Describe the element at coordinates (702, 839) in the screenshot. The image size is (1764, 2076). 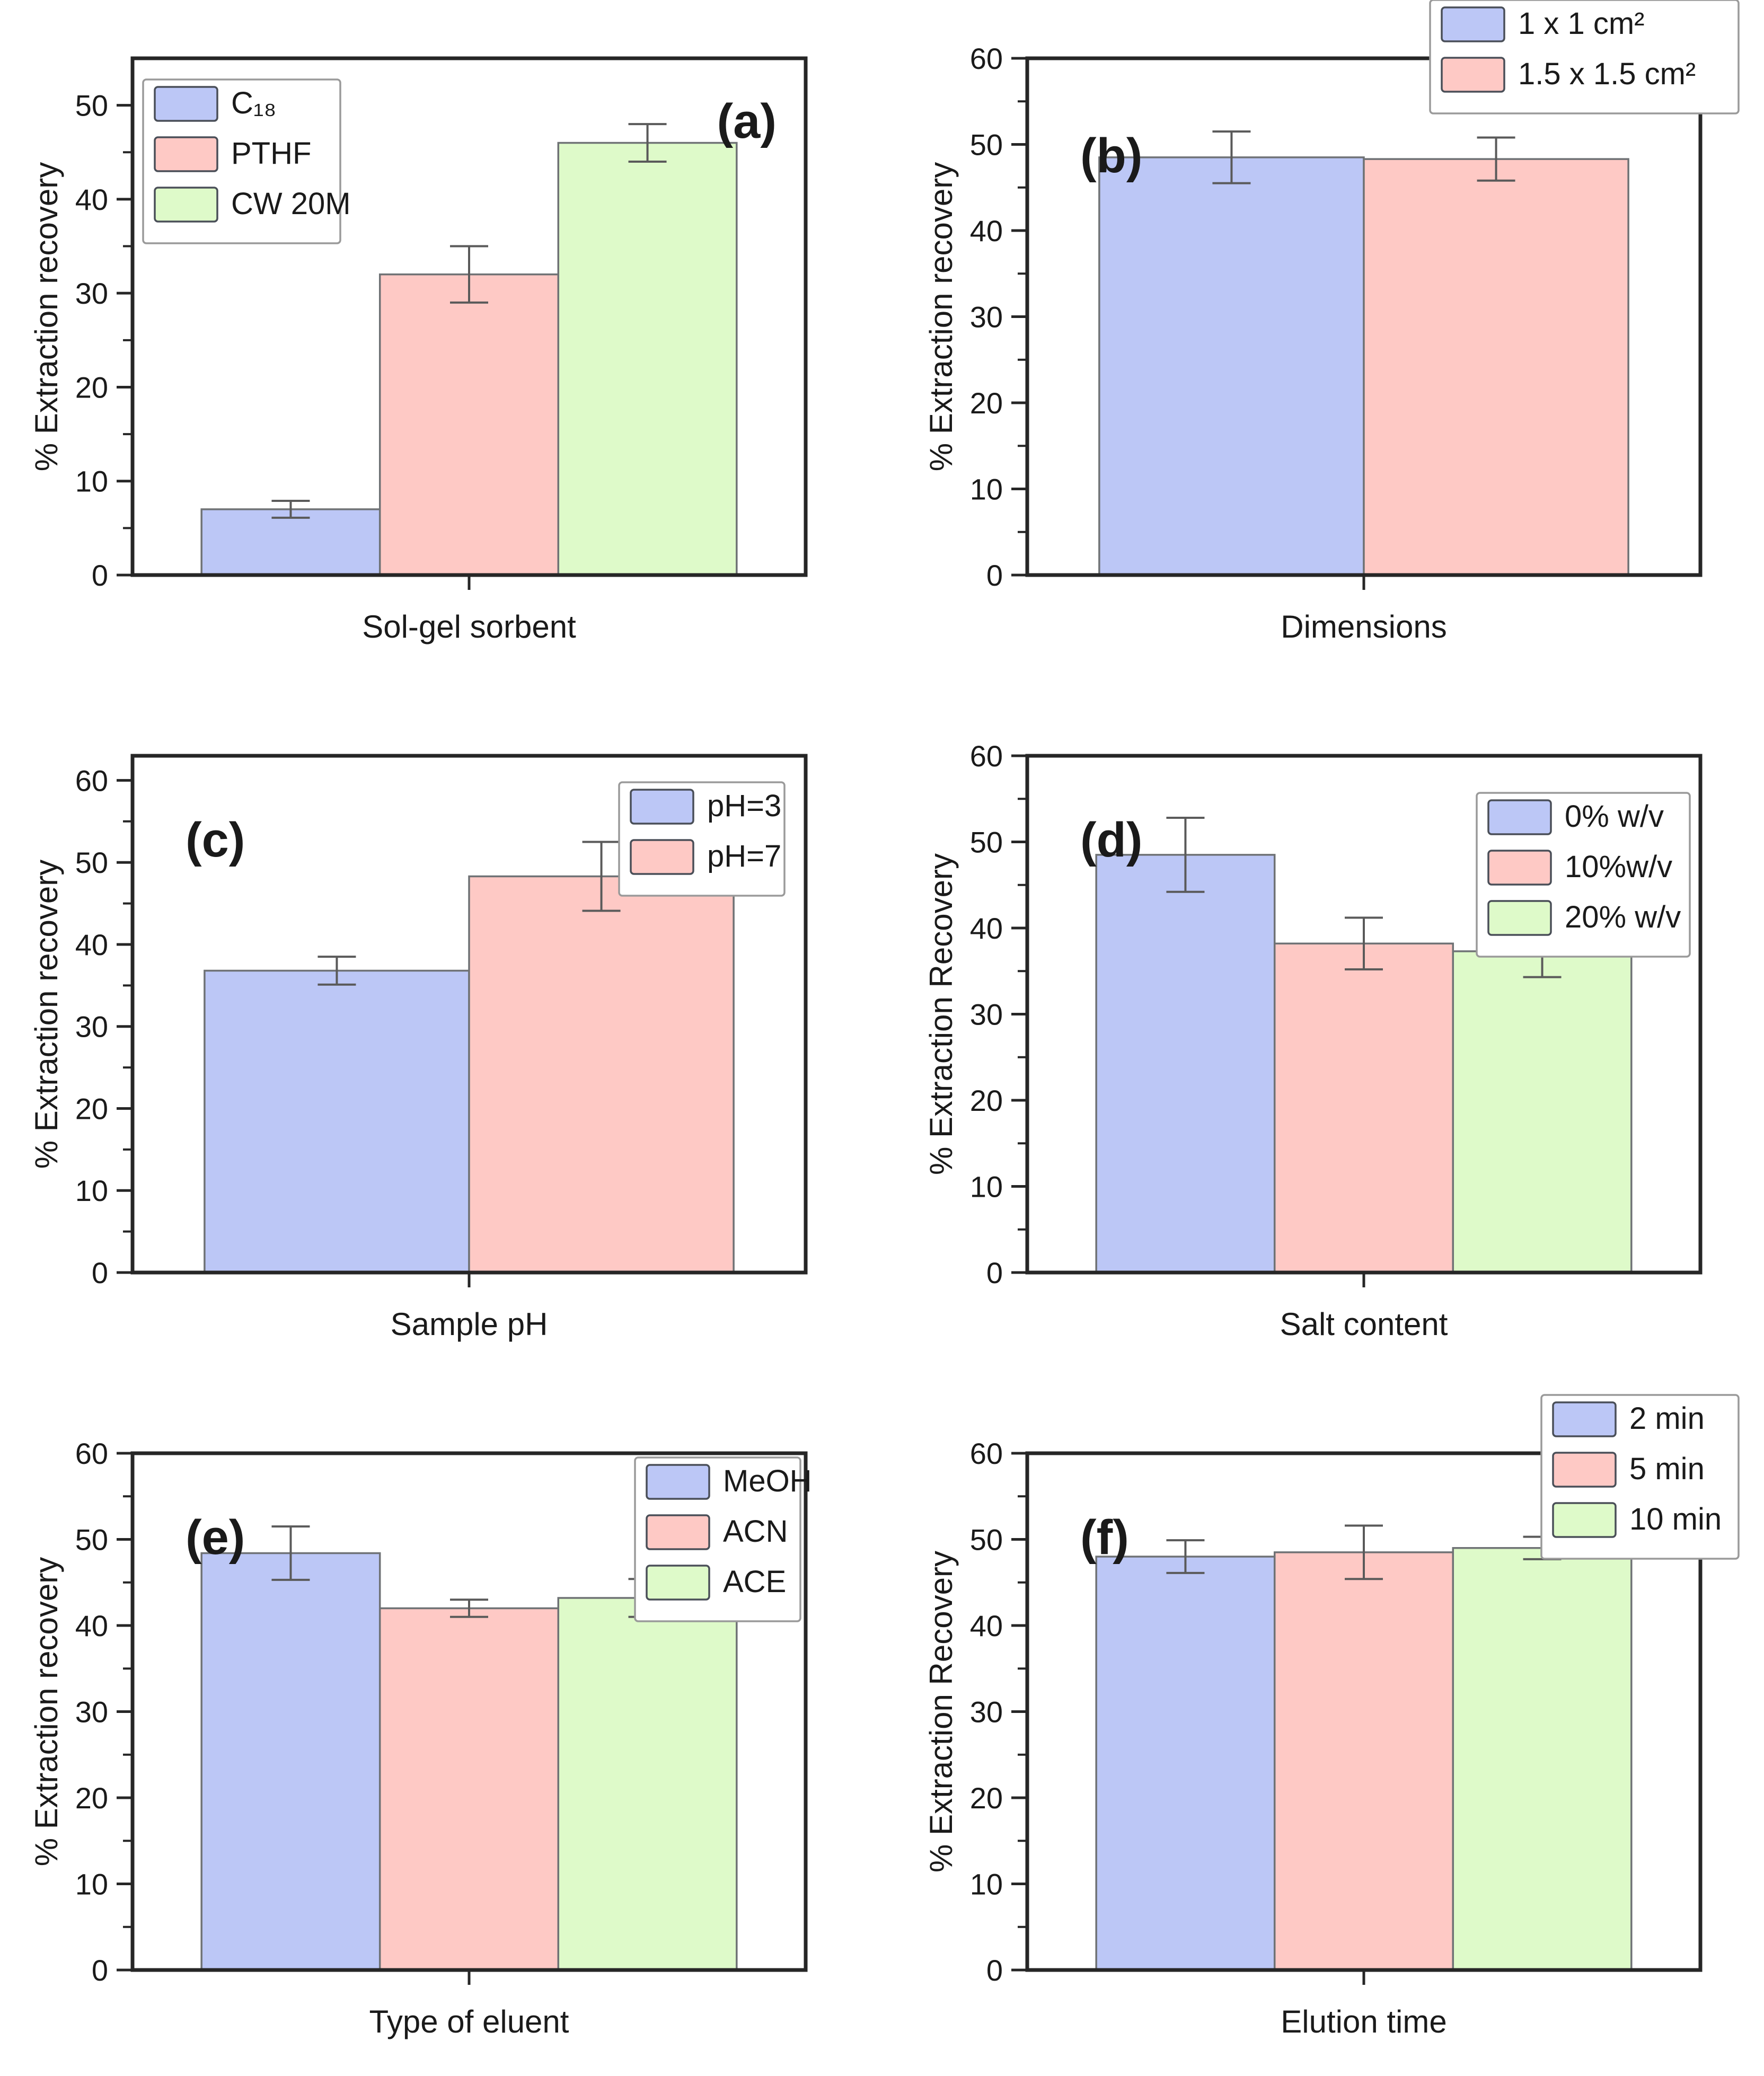
I see `legend-c: pH=3 pH=7` at that location.